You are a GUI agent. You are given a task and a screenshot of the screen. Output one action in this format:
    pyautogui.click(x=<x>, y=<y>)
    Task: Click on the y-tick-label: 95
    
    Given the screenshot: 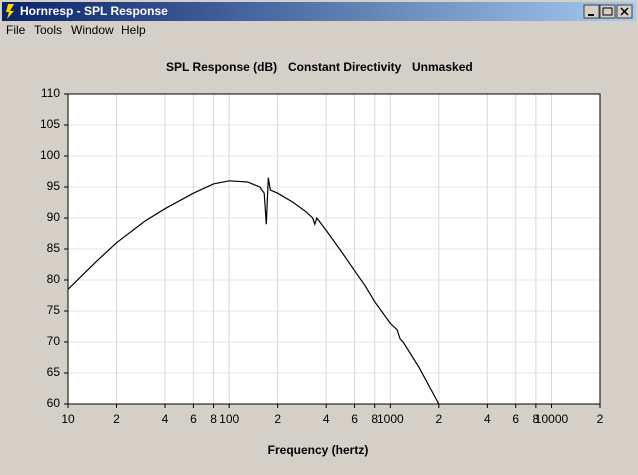 What is the action you would take?
    pyautogui.click(x=54, y=186)
    